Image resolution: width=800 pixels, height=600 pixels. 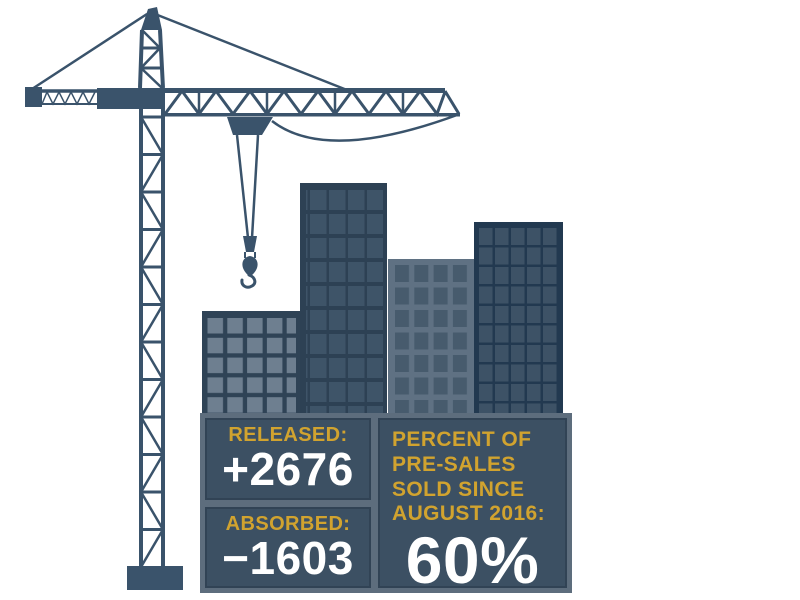 What do you see at coordinates (431, 339) in the screenshot?
I see `building-3-windows` at bounding box center [431, 339].